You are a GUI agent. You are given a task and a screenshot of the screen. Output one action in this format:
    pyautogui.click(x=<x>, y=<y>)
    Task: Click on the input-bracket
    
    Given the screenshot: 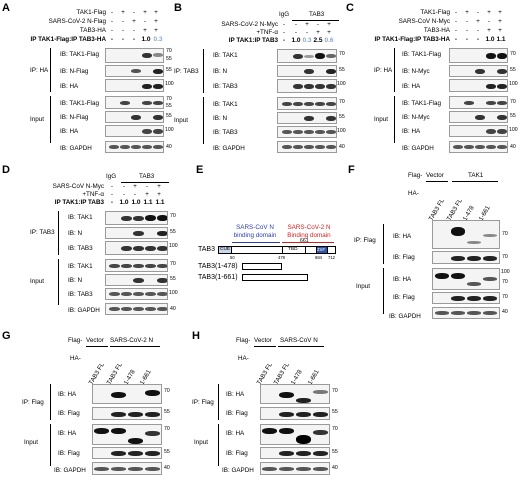 What is the action you would take?
    pyautogui.click(x=218, y=445)
    